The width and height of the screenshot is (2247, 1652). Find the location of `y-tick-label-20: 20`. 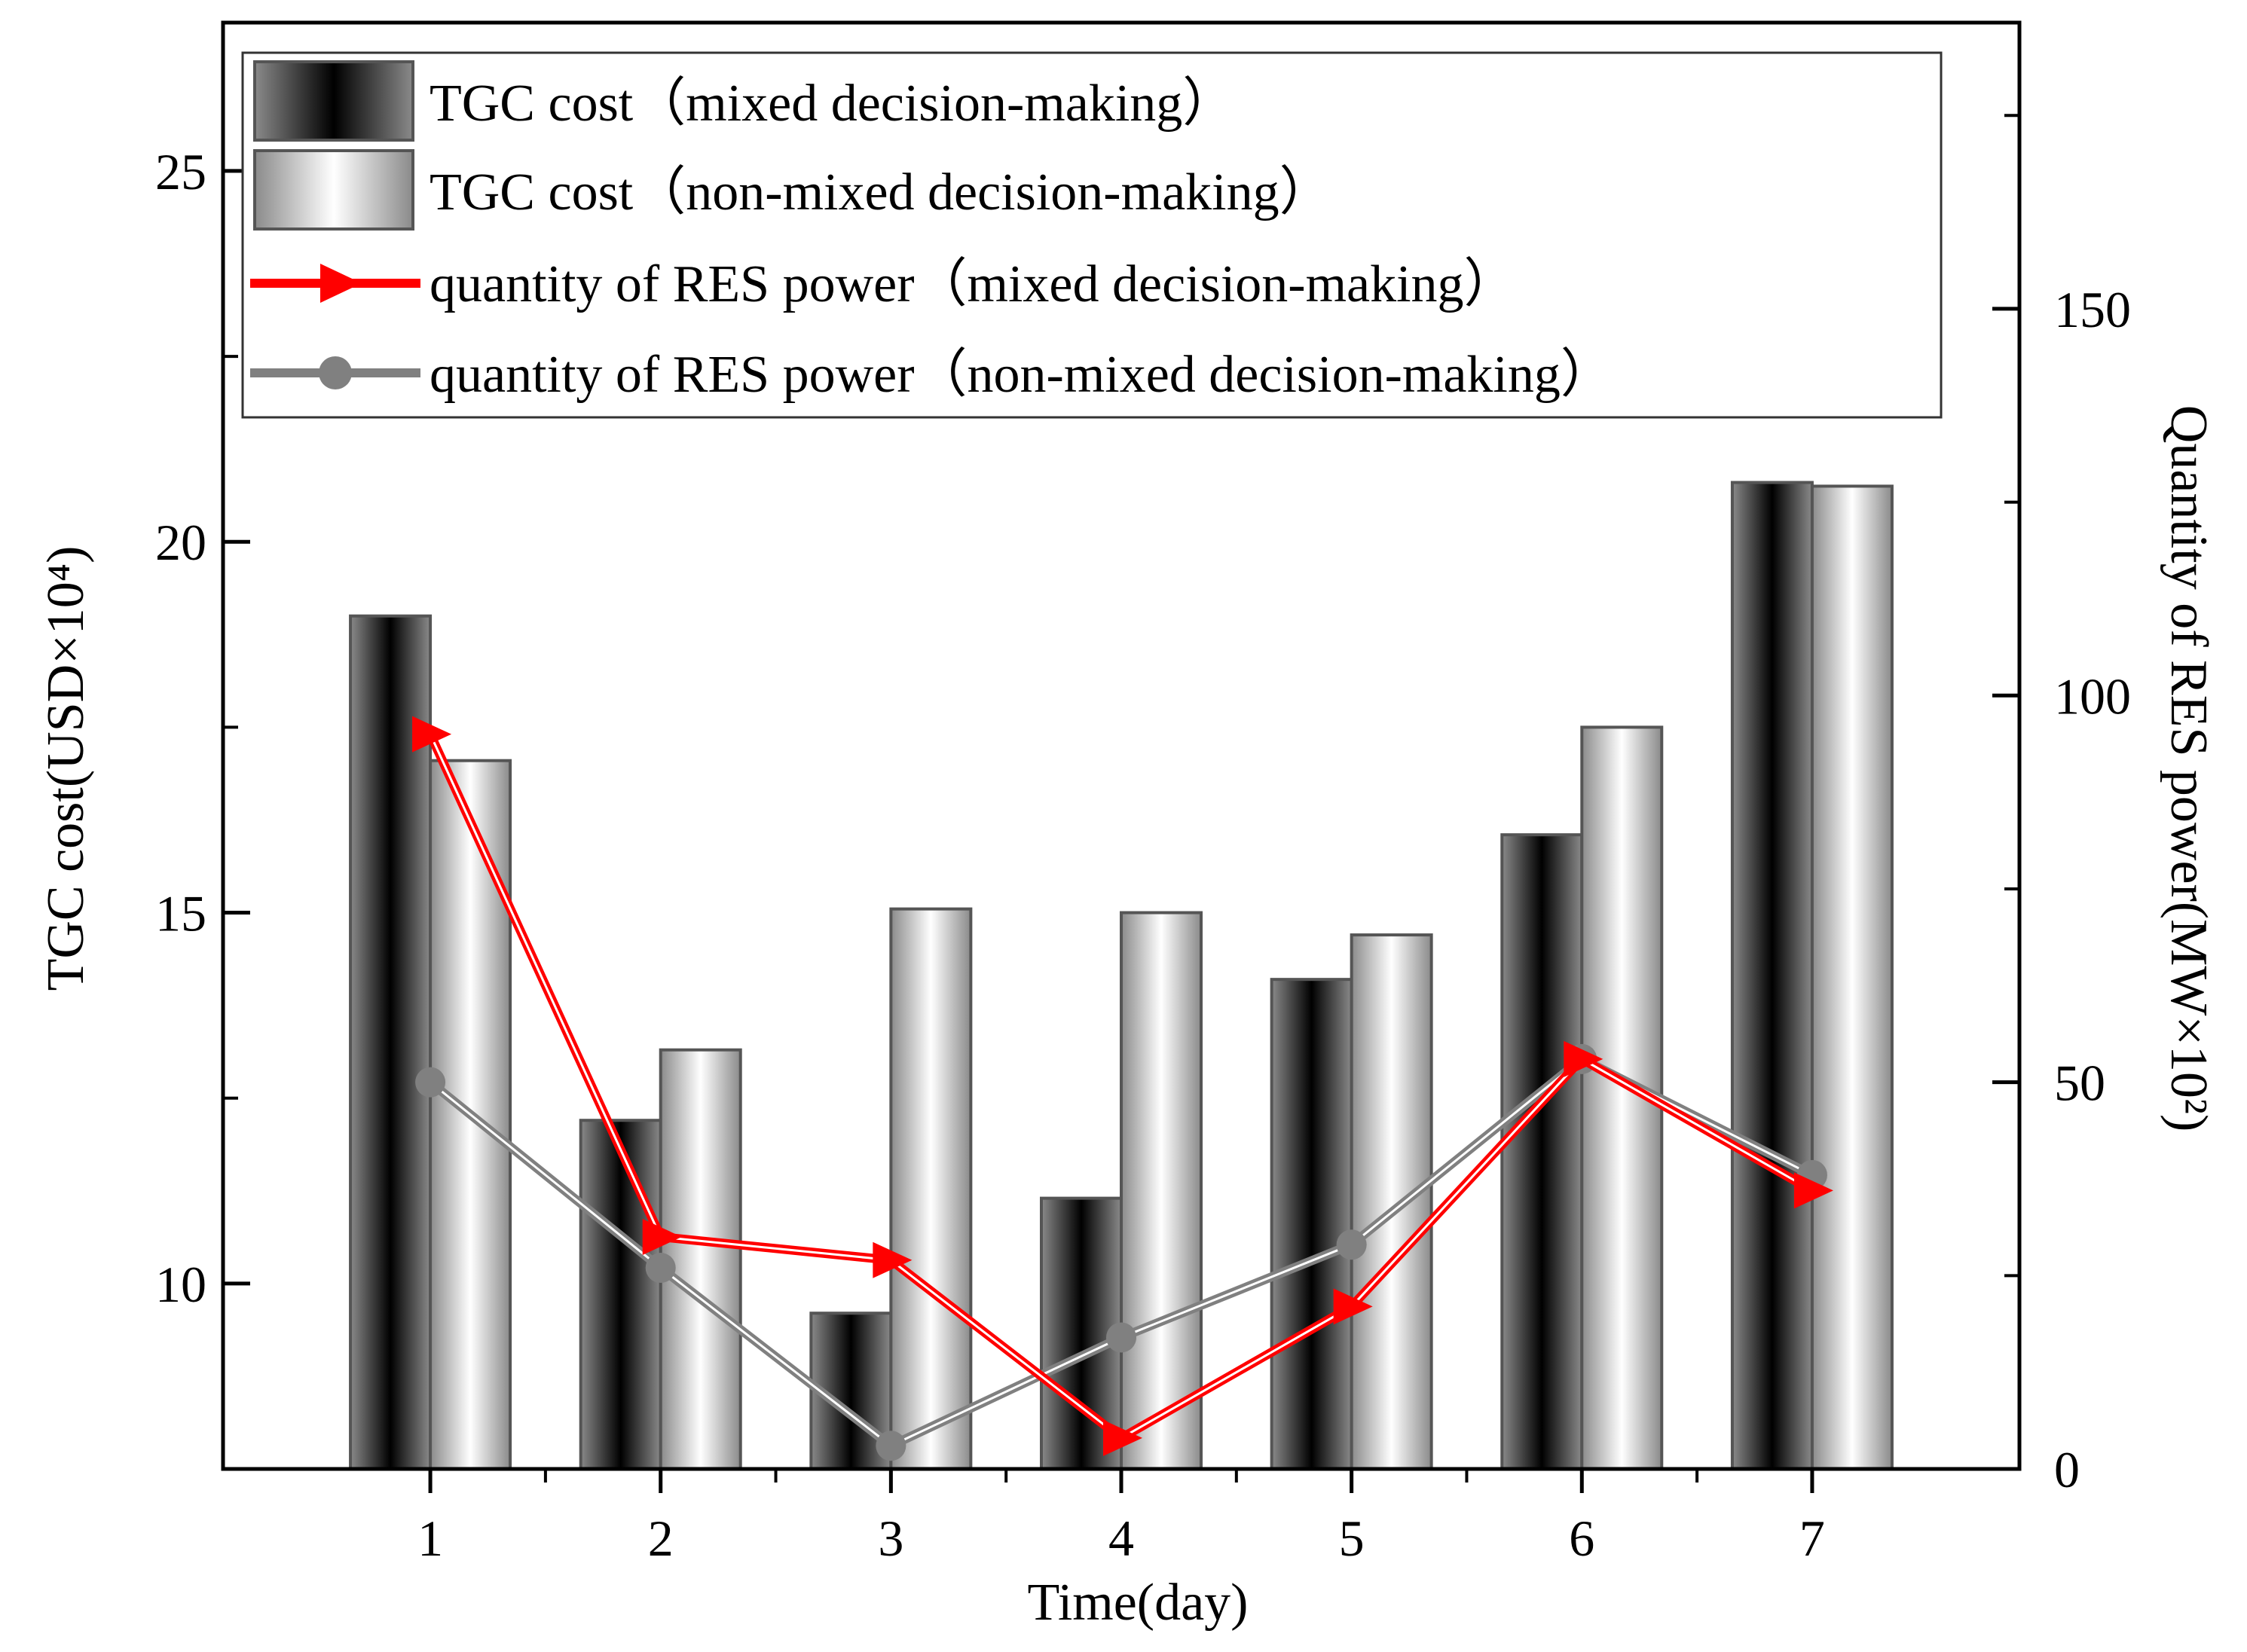

y-tick-label-20: 20 is located at coordinates (180, 542).